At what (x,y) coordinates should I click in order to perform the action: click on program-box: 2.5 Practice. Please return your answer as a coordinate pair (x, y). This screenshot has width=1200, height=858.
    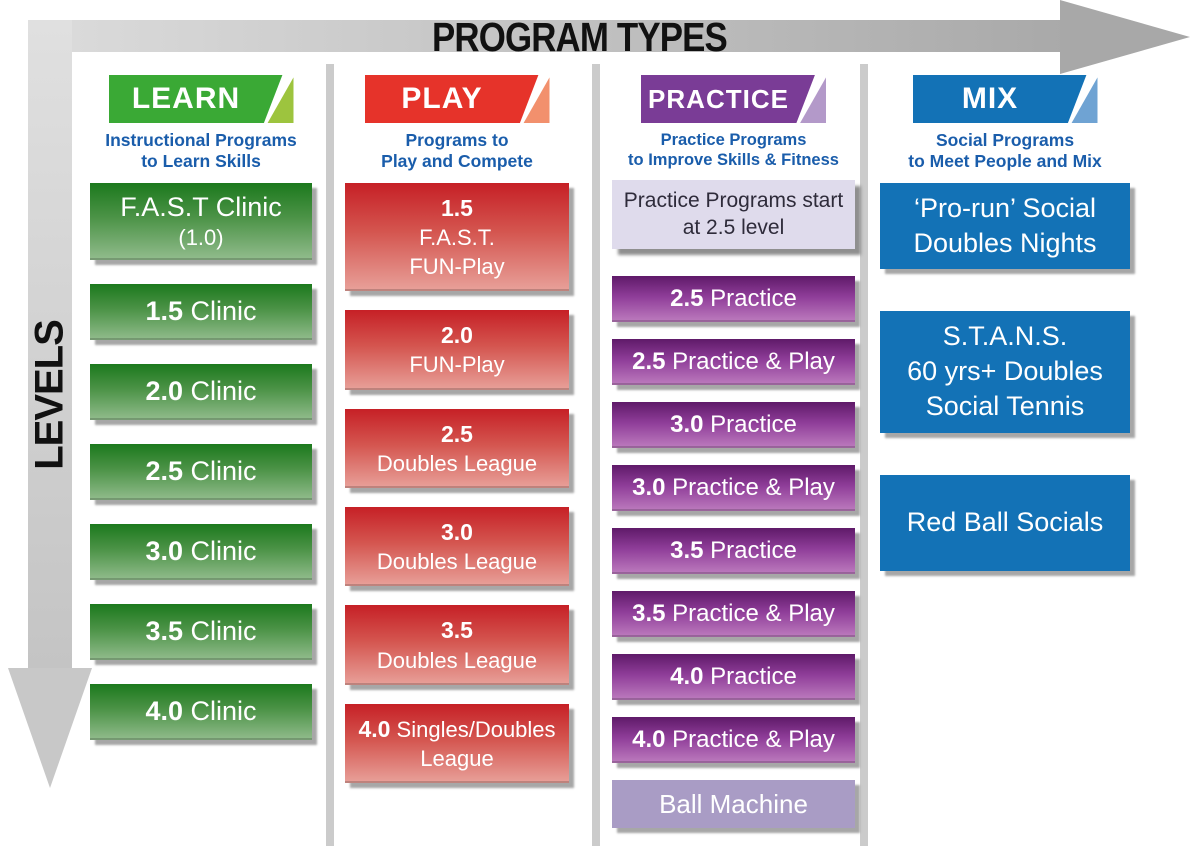
    Looking at the image, I should click on (733, 298).